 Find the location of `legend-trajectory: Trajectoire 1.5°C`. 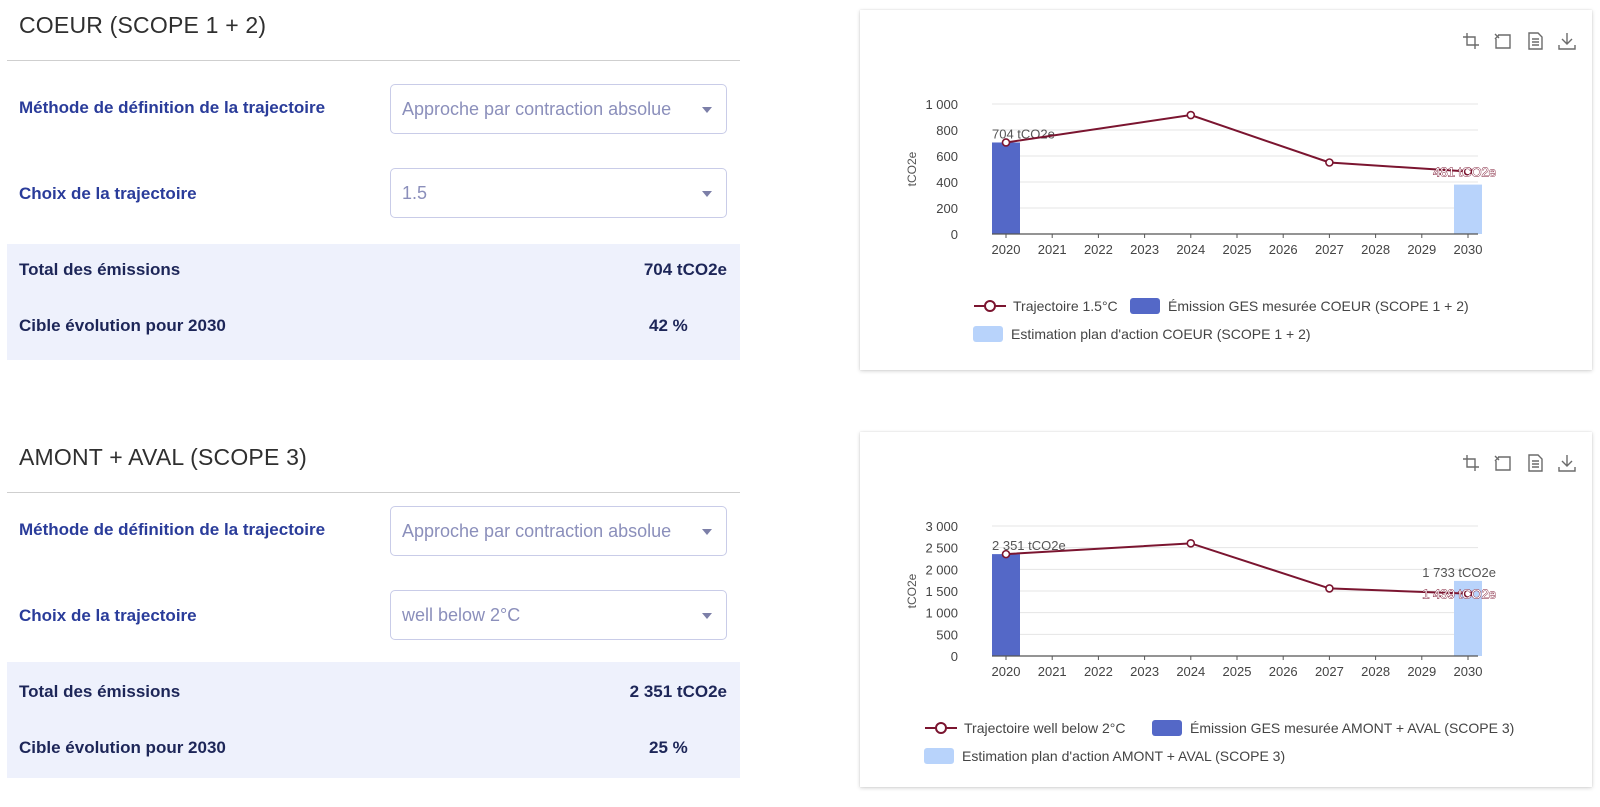

legend-trajectory: Trajectoire 1.5°C is located at coordinates (1045, 306).